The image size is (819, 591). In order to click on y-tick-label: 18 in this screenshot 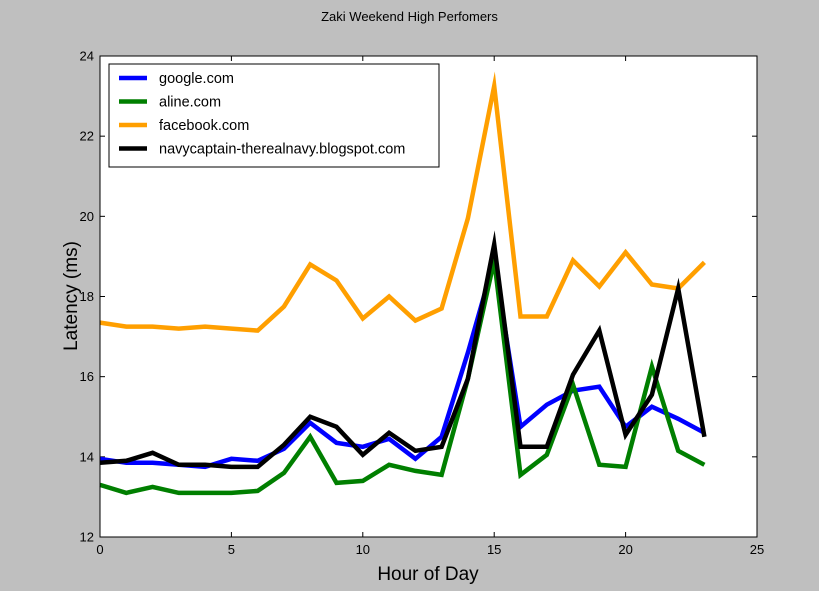, I will do `click(87, 296)`.